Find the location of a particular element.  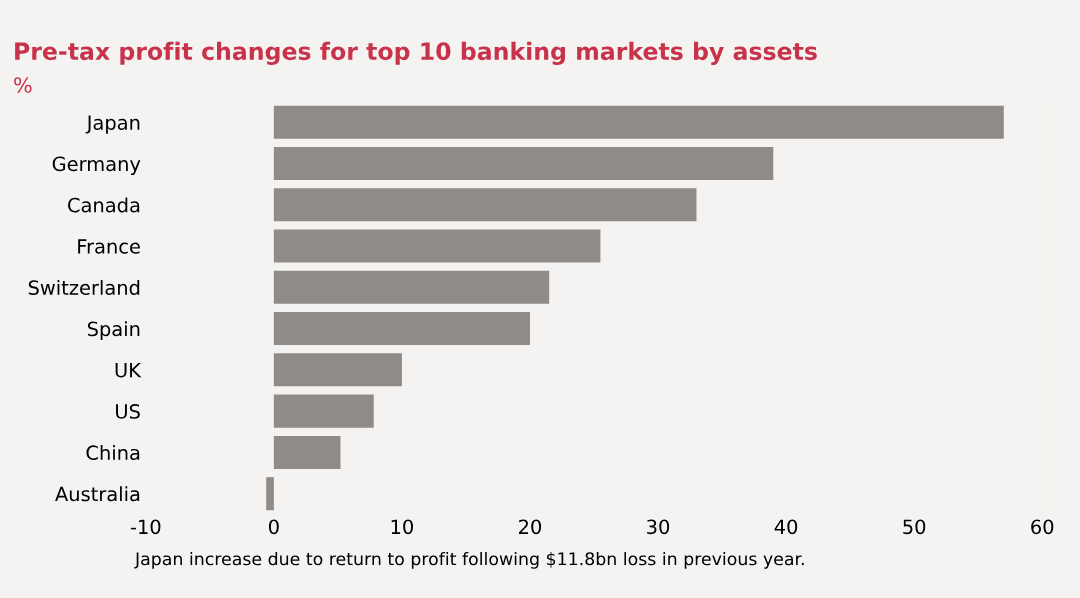

y-tick-label: Canada is located at coordinates (104, 205).